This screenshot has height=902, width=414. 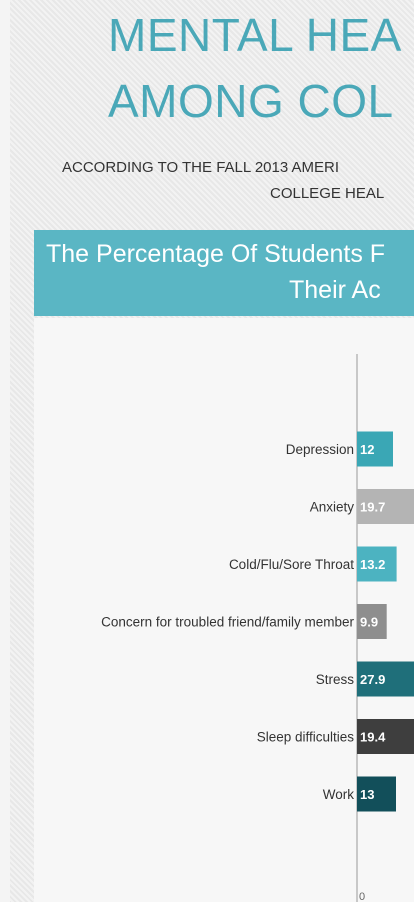 What do you see at coordinates (5, 451) in the screenshot?
I see `page-margin` at bounding box center [5, 451].